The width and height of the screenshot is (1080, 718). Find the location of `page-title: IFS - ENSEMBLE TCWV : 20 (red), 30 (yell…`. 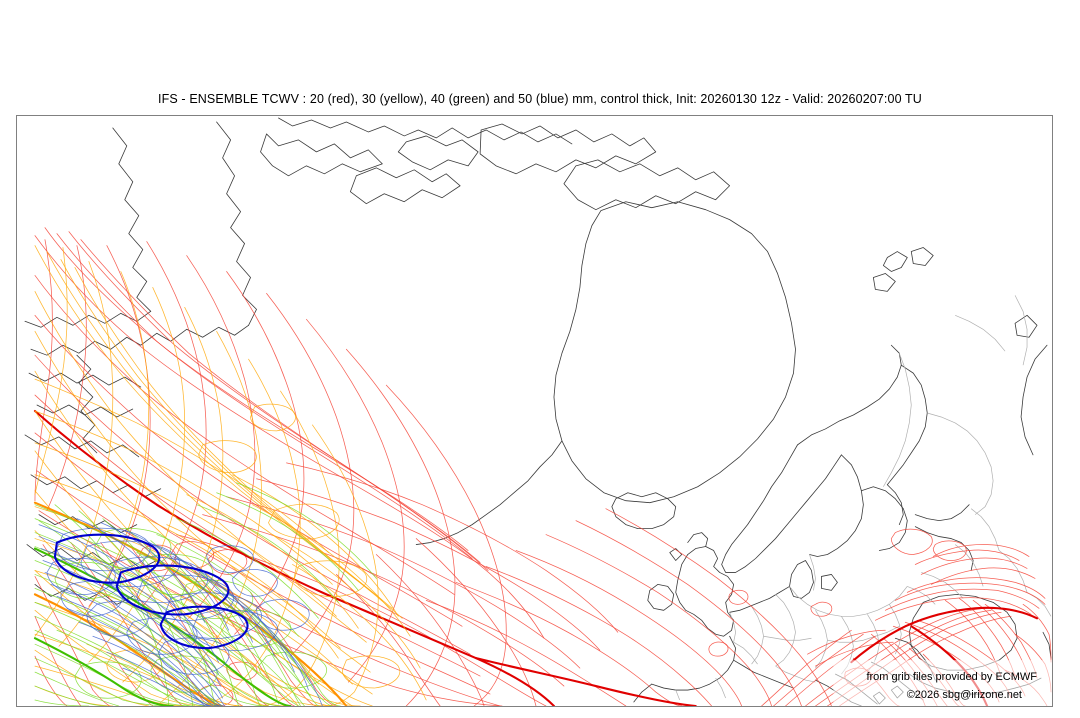

page-title: IFS - ENSEMBLE TCWV : 20 (red), 30 (yell… is located at coordinates (540, 99).